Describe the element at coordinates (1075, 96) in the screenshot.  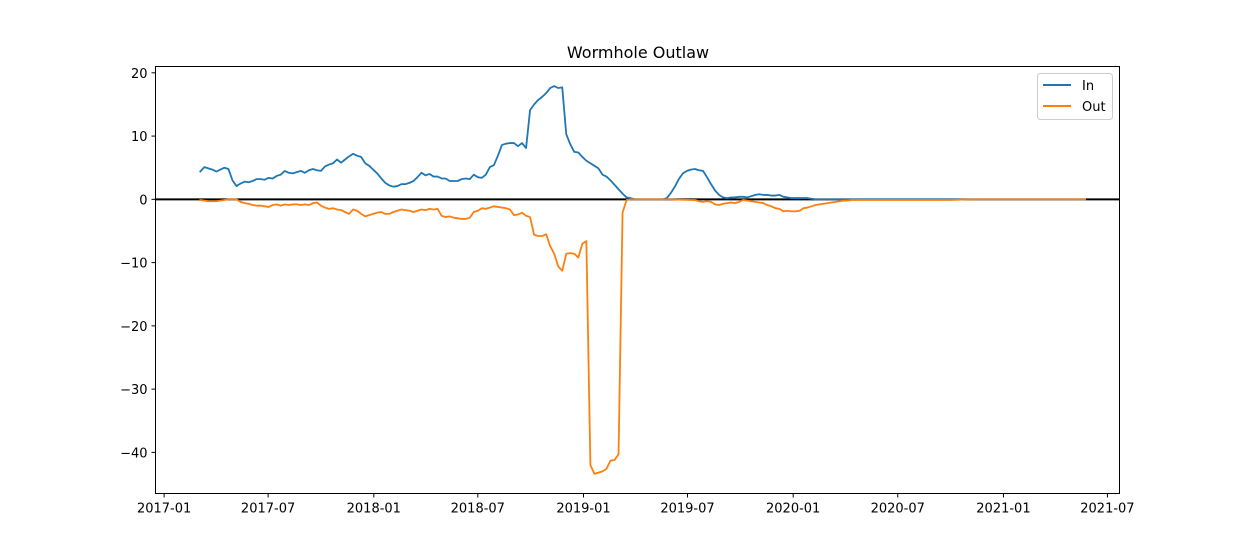
I see `legend: In Out` at that location.